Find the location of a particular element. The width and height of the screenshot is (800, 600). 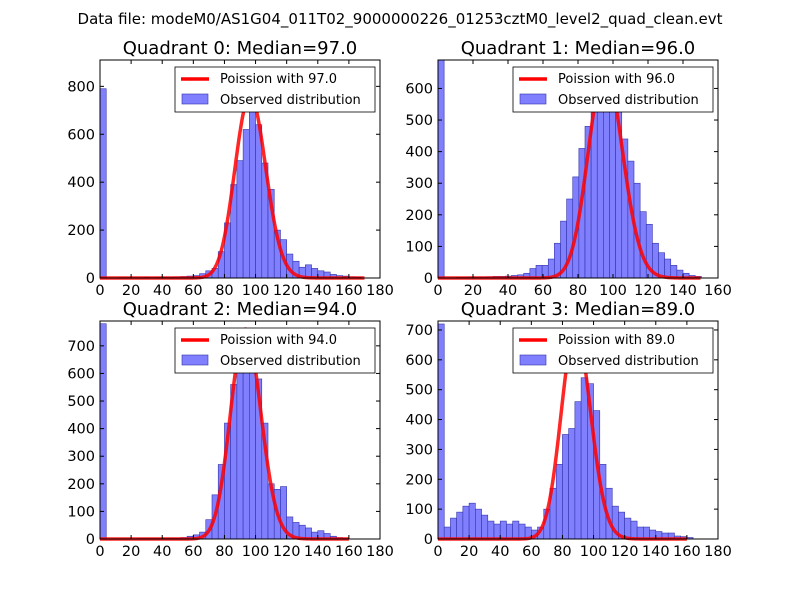

y-tick-label: 800 is located at coordinates (81, 87).